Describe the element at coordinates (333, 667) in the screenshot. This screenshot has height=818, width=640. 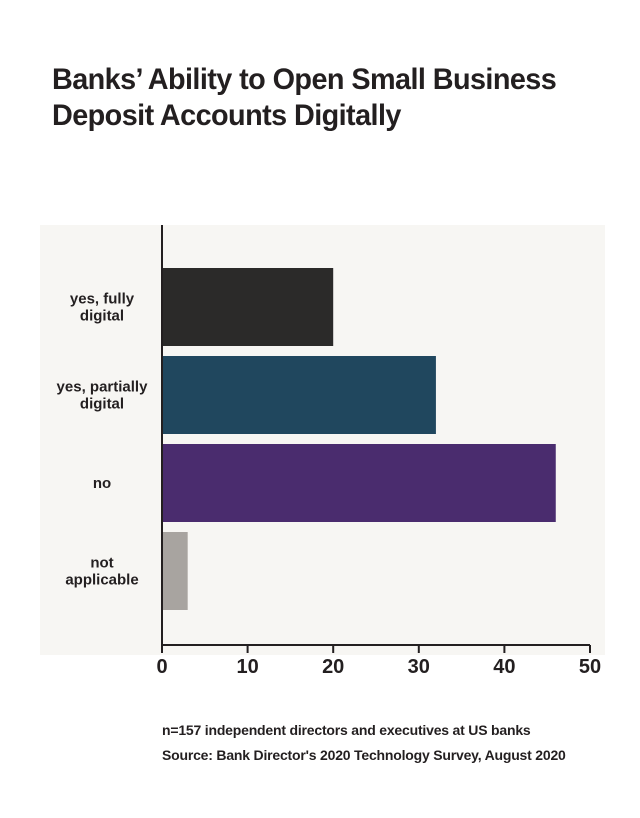
I see `x-tick-label-2: 20` at that location.